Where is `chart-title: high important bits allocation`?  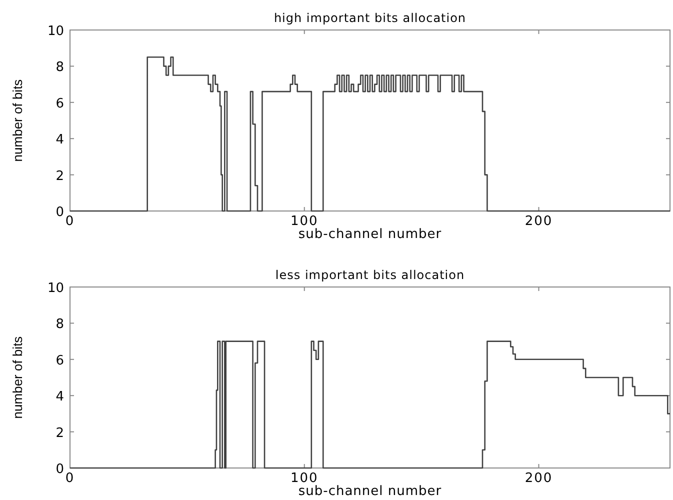 chart-title: high important bits allocation is located at coordinates (370, 18).